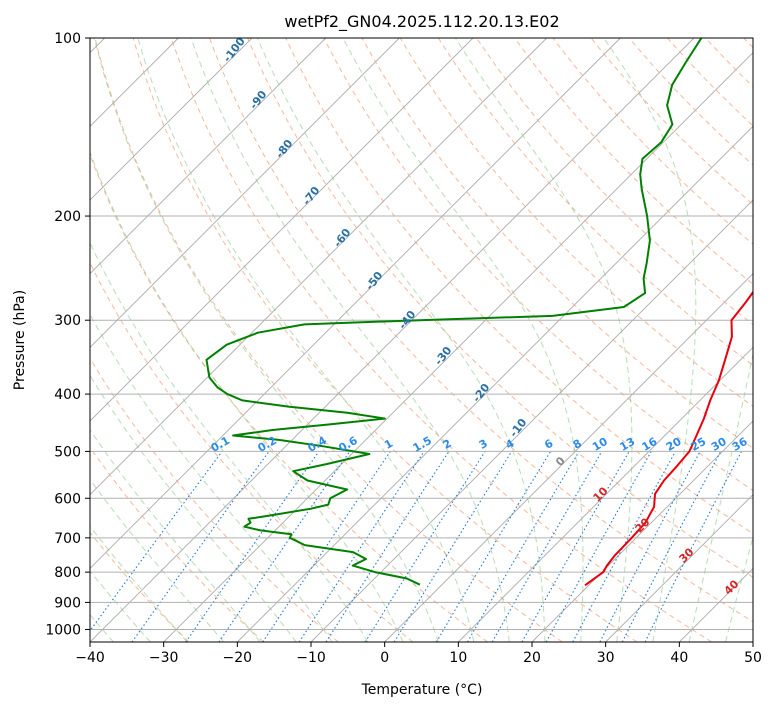  What do you see at coordinates (418, 654) in the screenshot?
I see `x-axis: −40 −30 −20 −10 0 10 20 30 40 50` at bounding box center [418, 654].